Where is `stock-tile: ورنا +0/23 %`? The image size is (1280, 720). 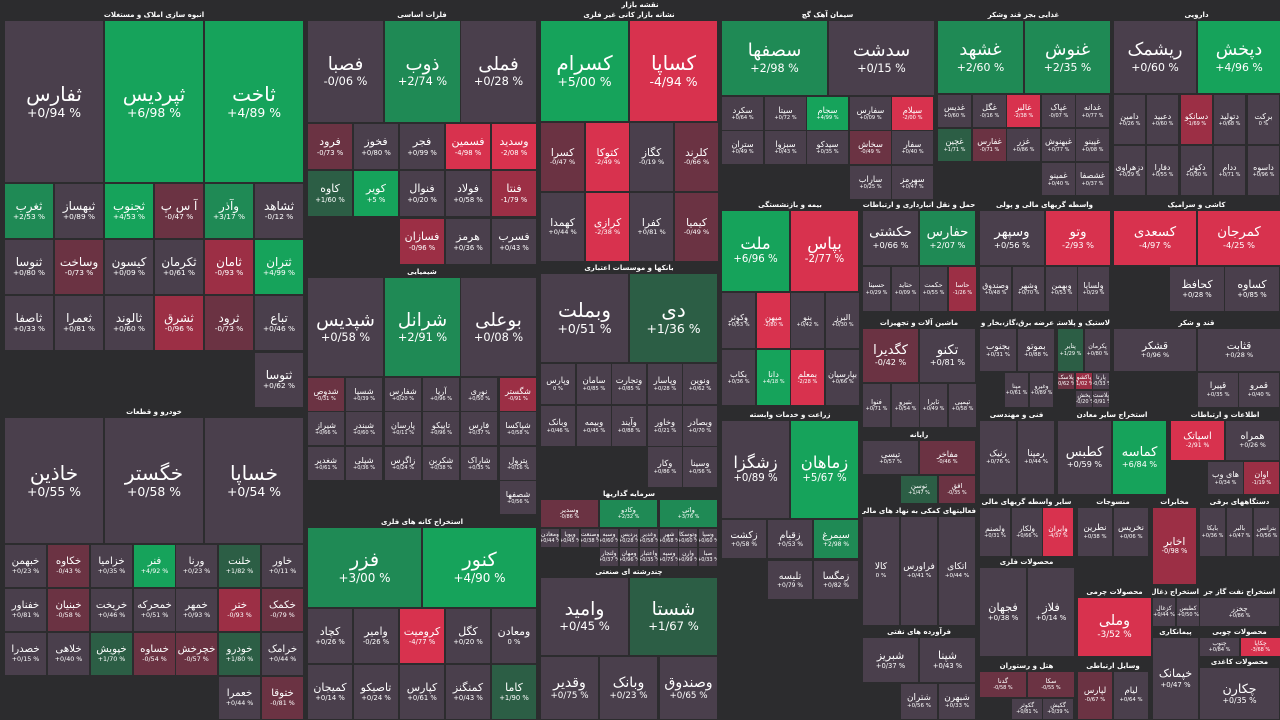 stock-tile: ورنا +0/23 % is located at coordinates (196, 566).